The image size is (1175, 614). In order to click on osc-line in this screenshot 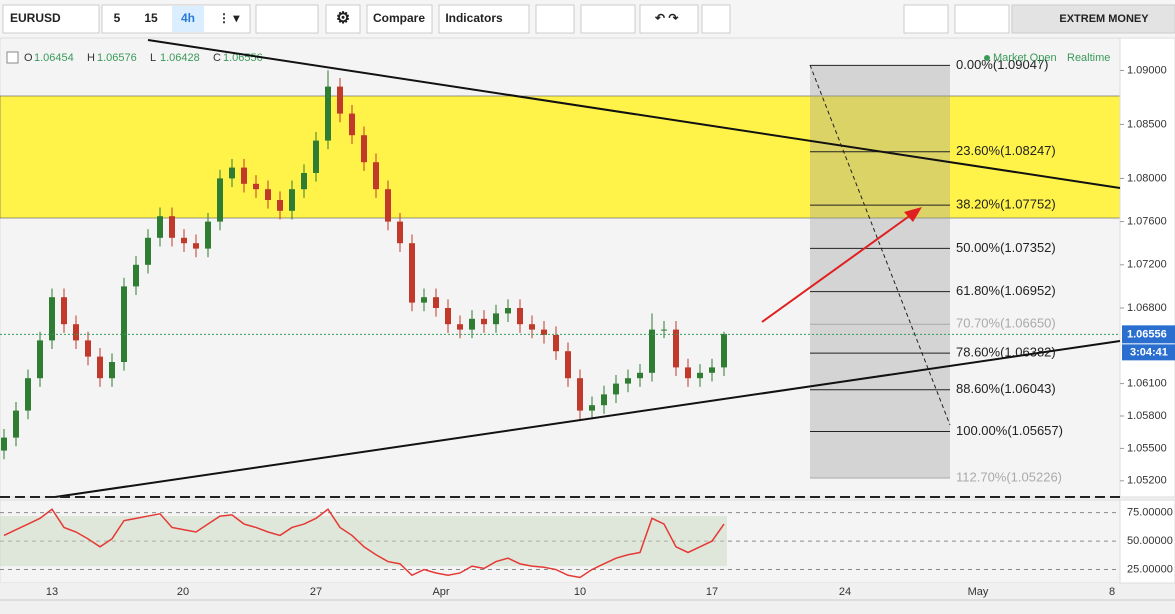, I will do `click(364, 543)`.